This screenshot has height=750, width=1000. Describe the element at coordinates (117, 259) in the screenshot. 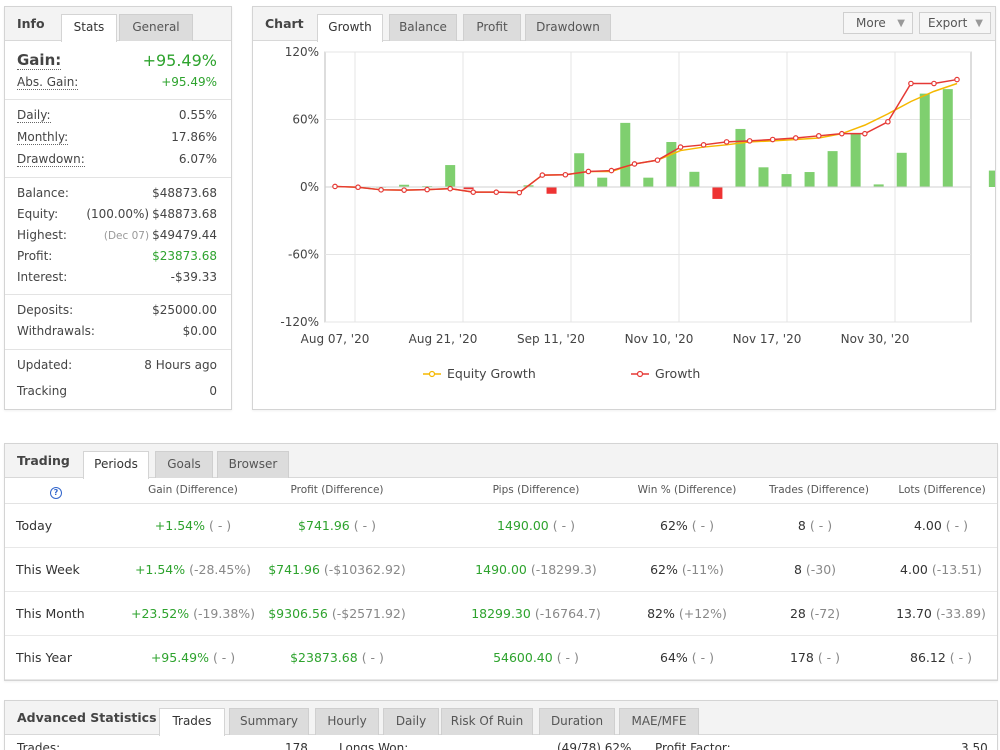

I see `profit-row: Profit: $23873.68` at that location.